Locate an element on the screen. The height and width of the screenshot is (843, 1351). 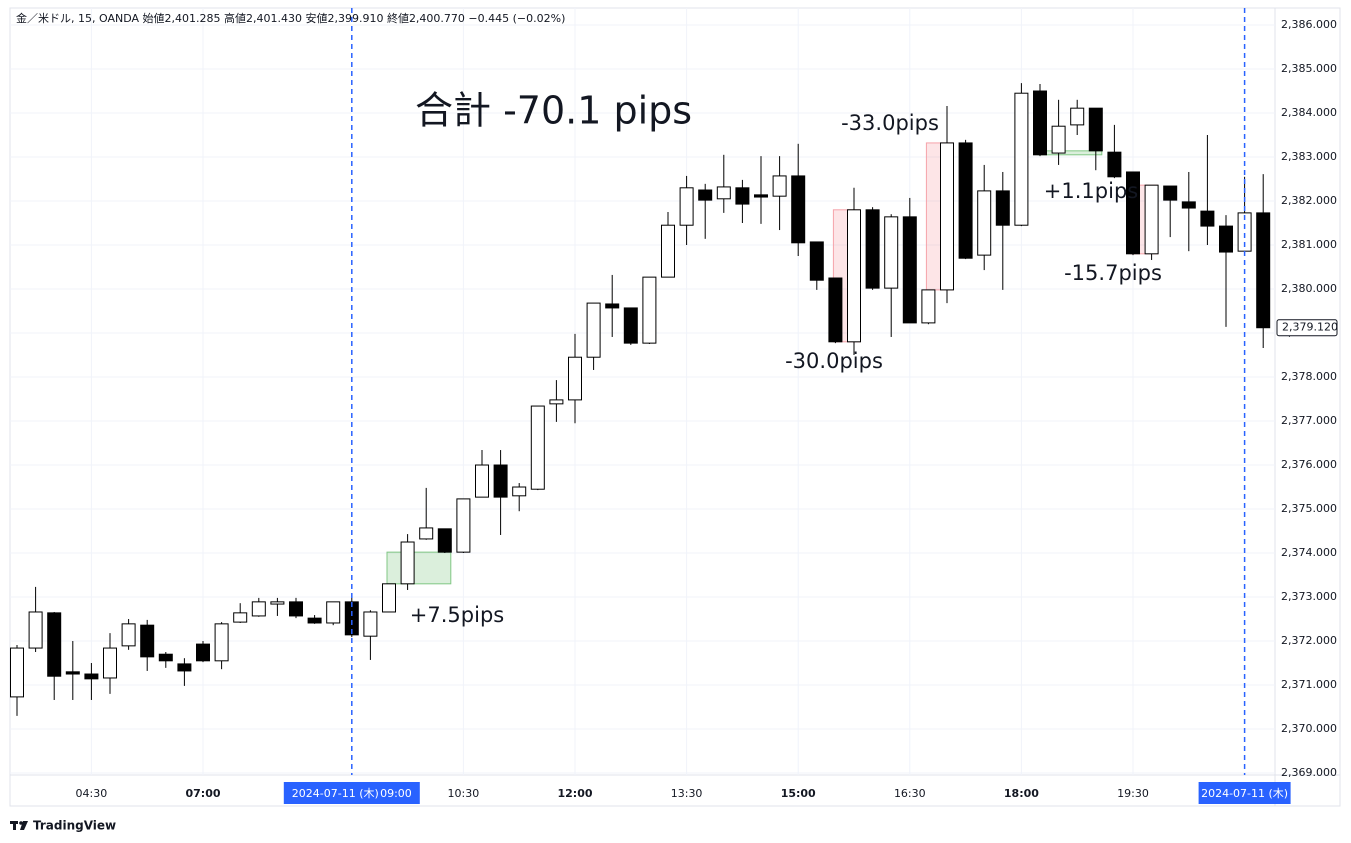
y-tick-label: 2,373.000 is located at coordinates (1309, 596).